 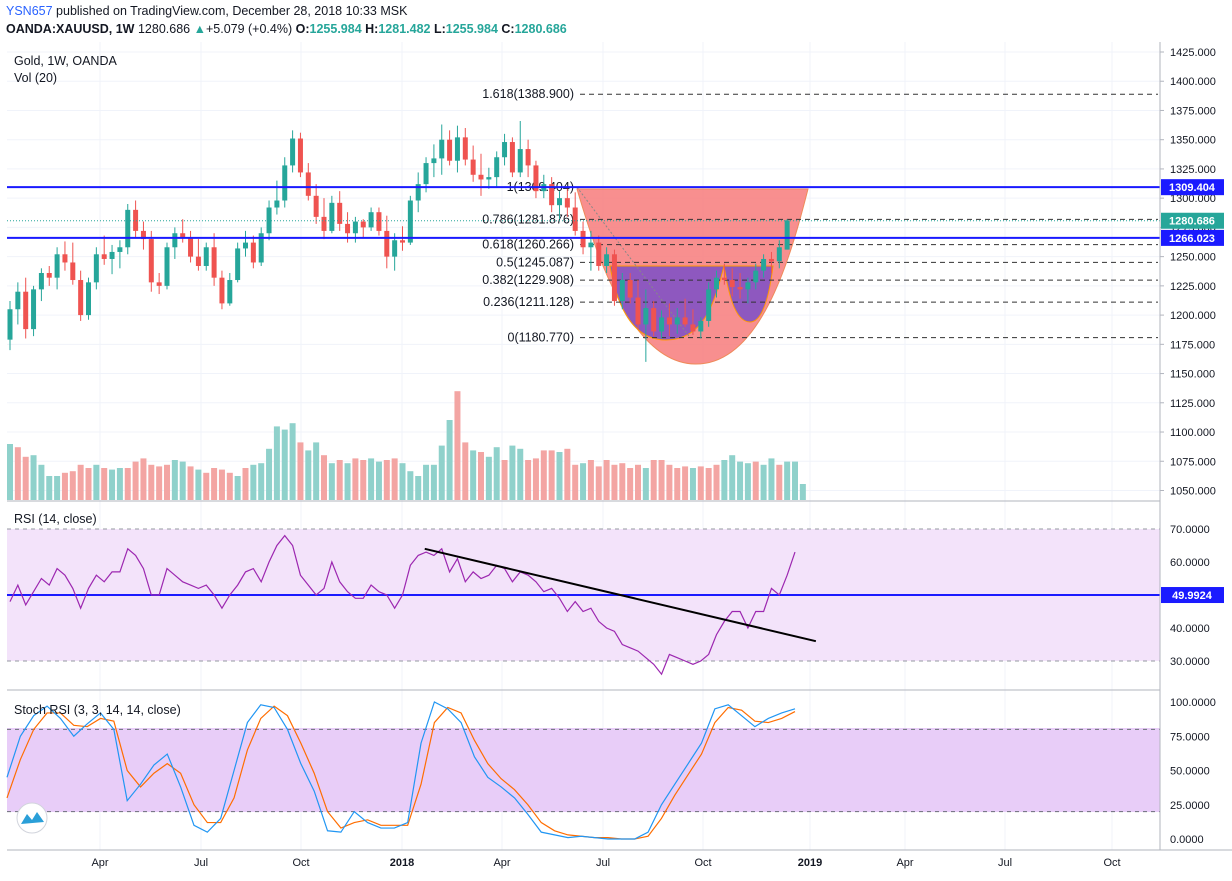 I want to click on fib-trendline, so click(x=633, y=262).